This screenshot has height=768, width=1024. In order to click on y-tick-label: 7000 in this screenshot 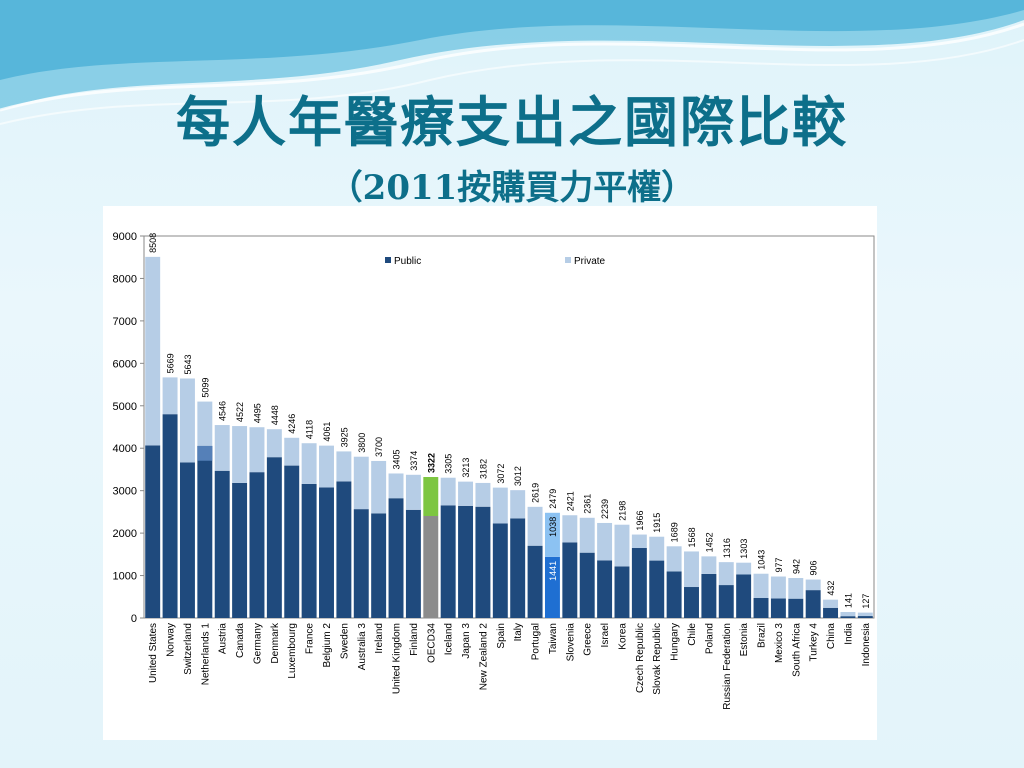, I will do `click(125, 322)`.